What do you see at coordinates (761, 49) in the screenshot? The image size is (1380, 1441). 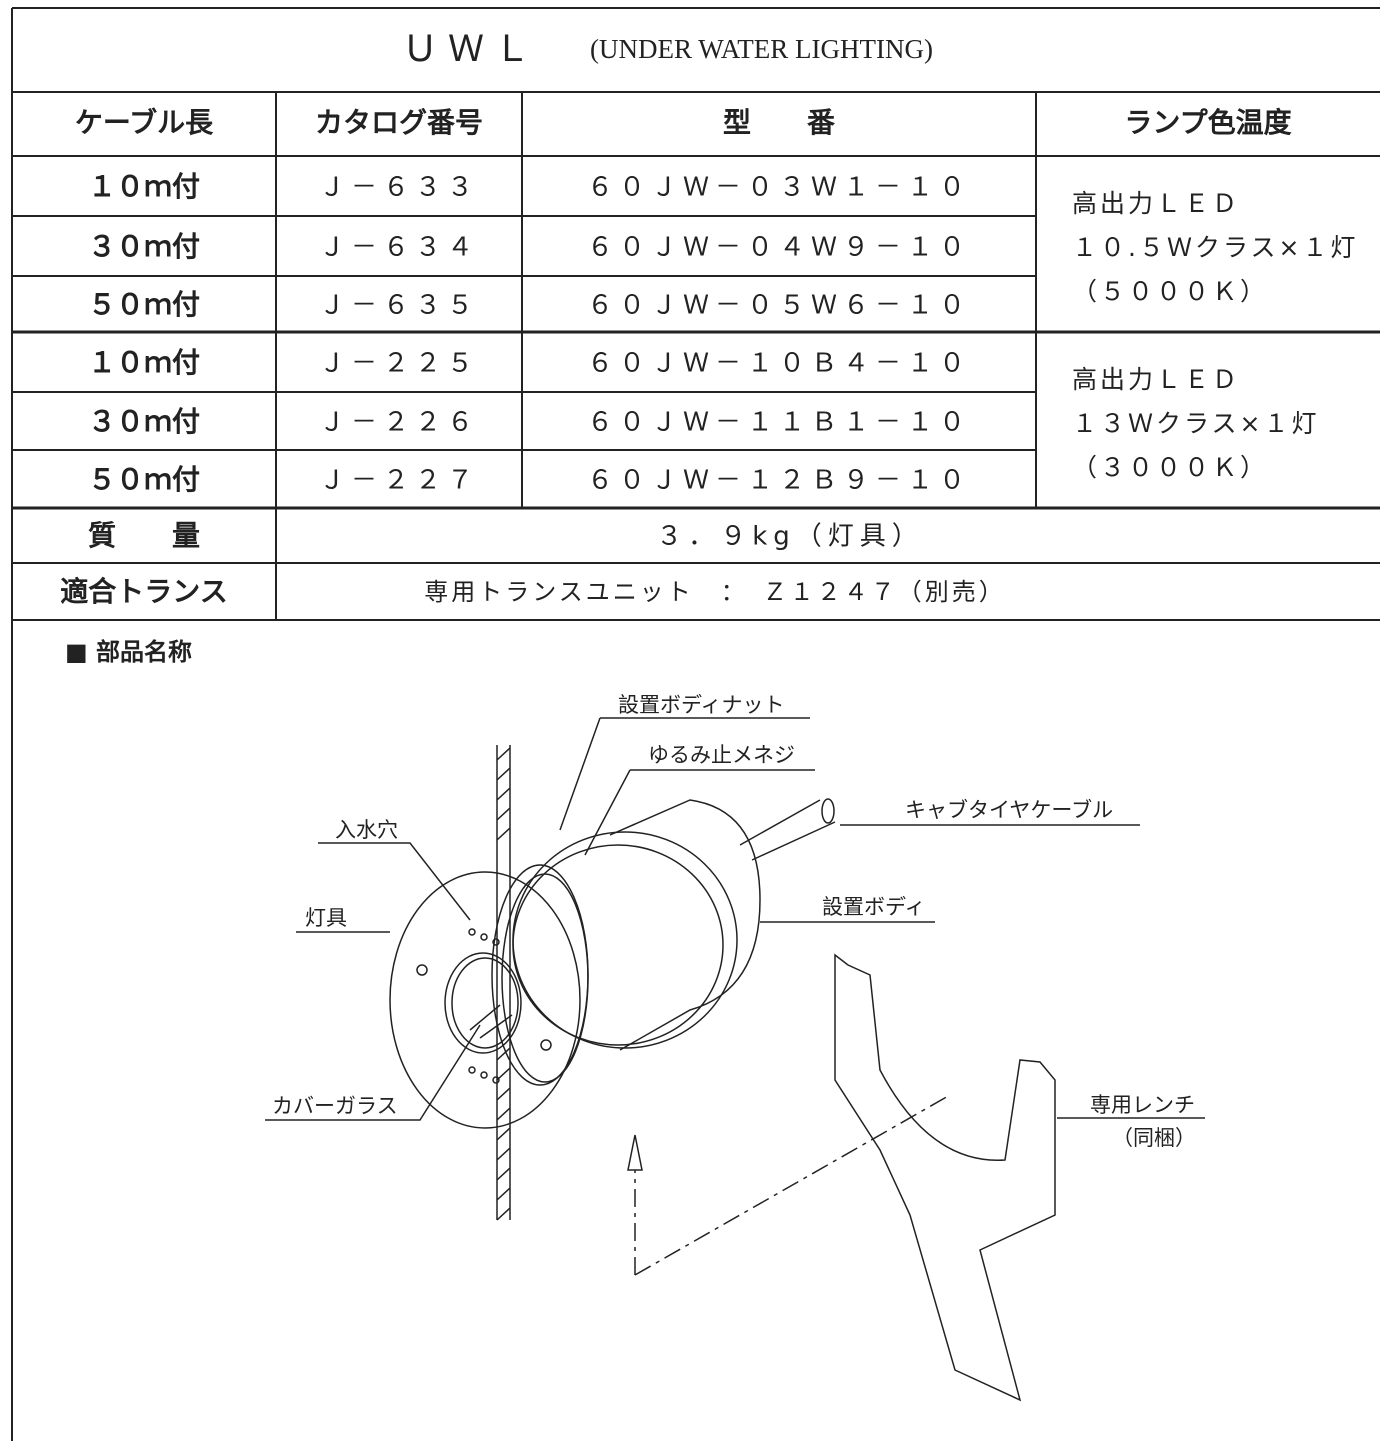 I see `subtitle: (UNDER WATER LIGHTING)` at bounding box center [761, 49].